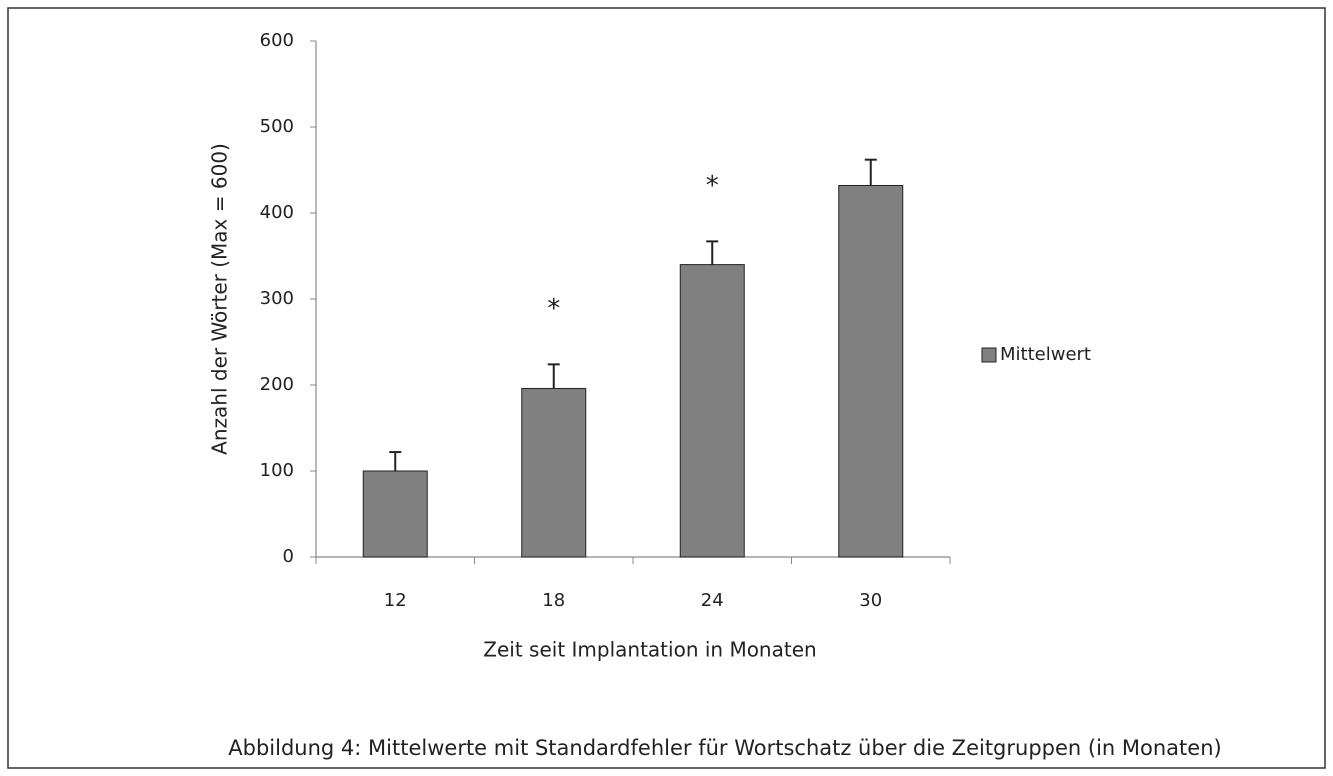  What do you see at coordinates (288, 556) in the screenshot?
I see `y-tick-label: 0` at bounding box center [288, 556].